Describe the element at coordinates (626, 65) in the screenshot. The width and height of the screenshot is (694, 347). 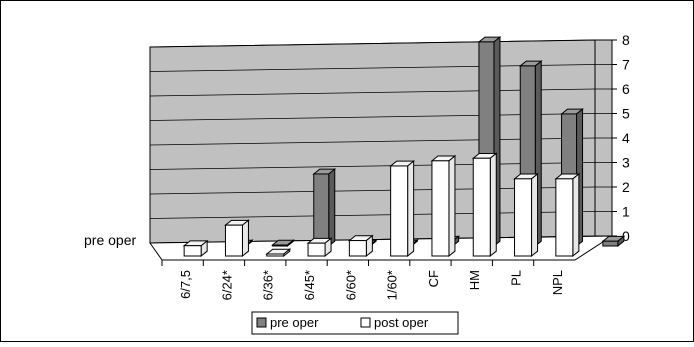
I see `y-tick-label: 7` at that location.